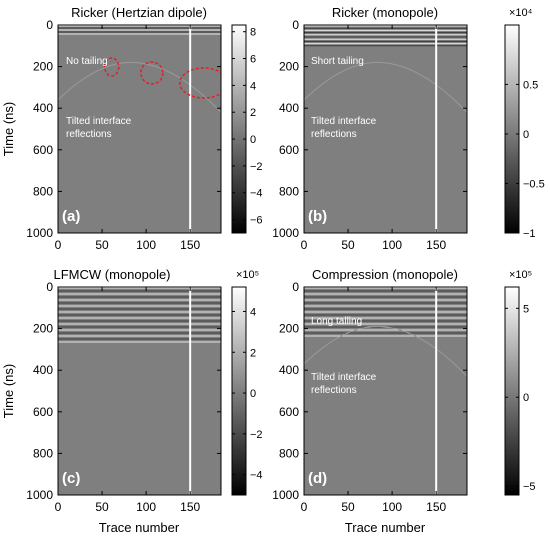 The width and height of the screenshot is (550, 540). What do you see at coordinates (317, 478) in the screenshot?
I see `panel-label: (d)` at bounding box center [317, 478].